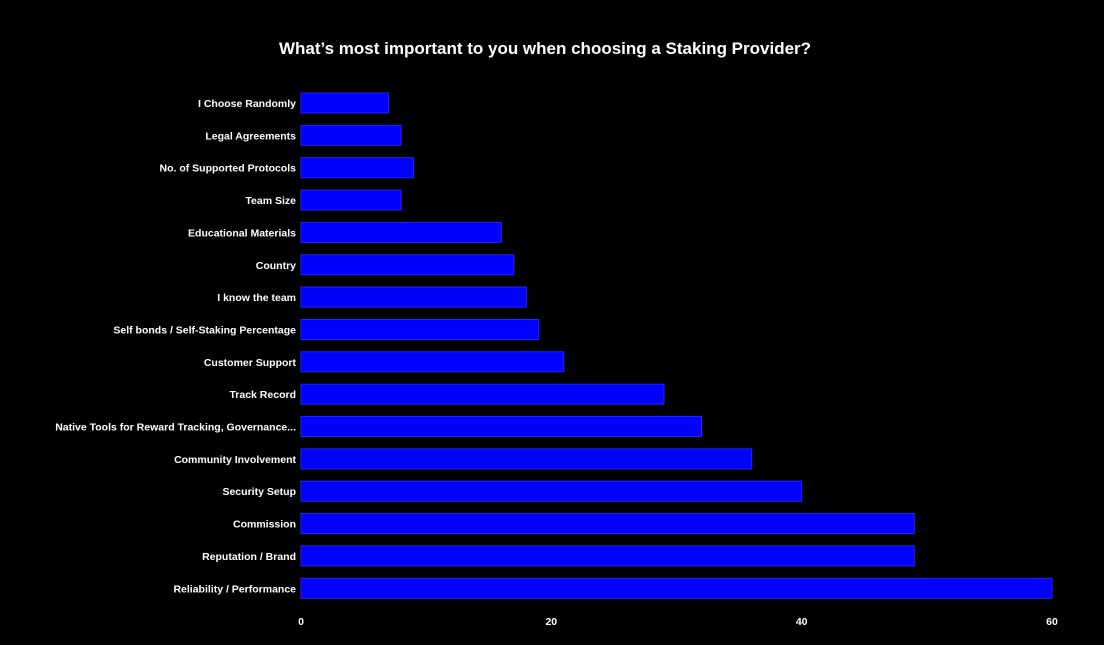  What do you see at coordinates (250, 363) in the screenshot?
I see `category-label-customer-support: Customer Support` at bounding box center [250, 363].